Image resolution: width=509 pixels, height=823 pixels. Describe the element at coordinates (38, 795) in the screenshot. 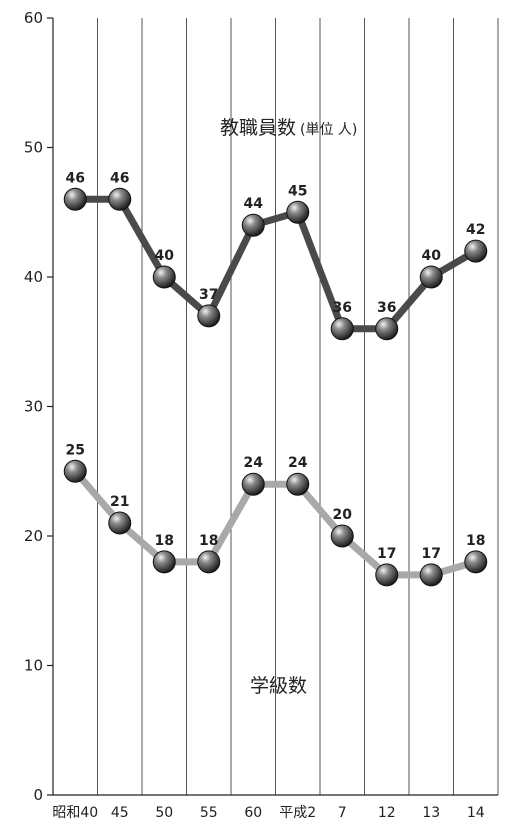

I see `y-tick-label: 0` at that location.